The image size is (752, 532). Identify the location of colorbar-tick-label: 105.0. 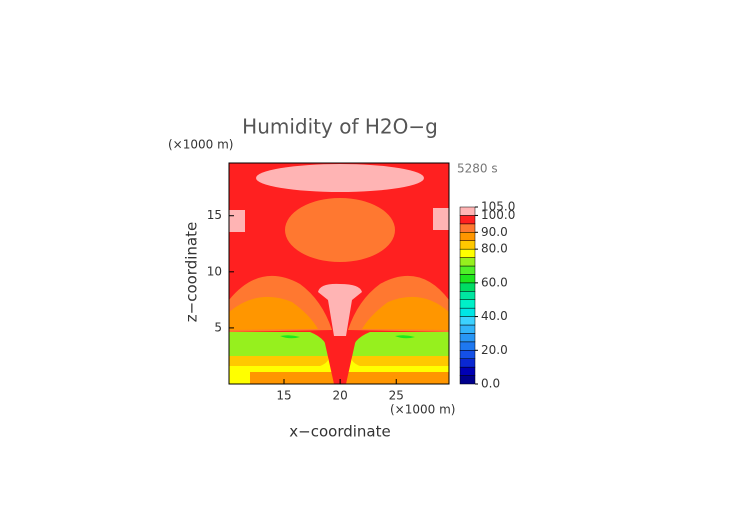
(498, 207).